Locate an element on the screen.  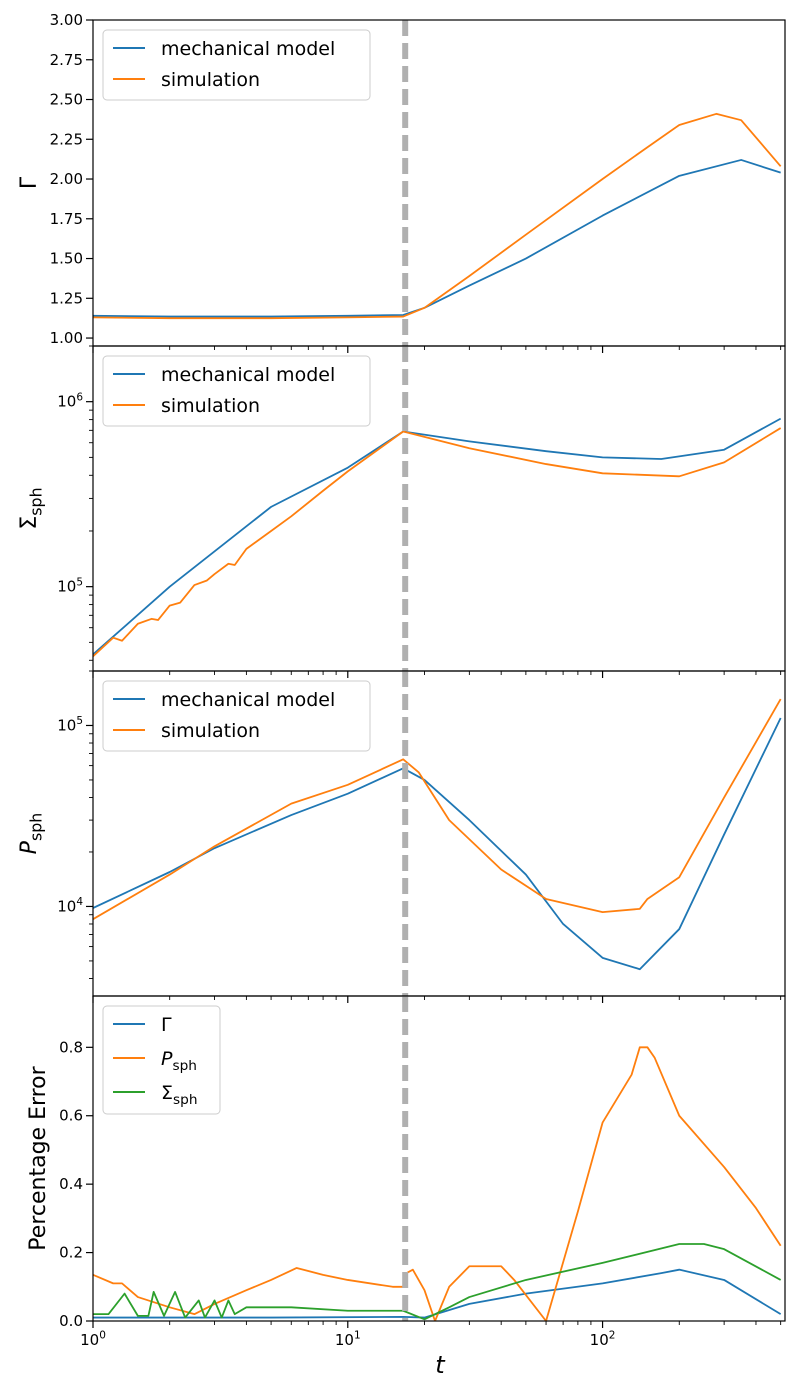
legend-label: Psph is located at coordinates (179, 1061).